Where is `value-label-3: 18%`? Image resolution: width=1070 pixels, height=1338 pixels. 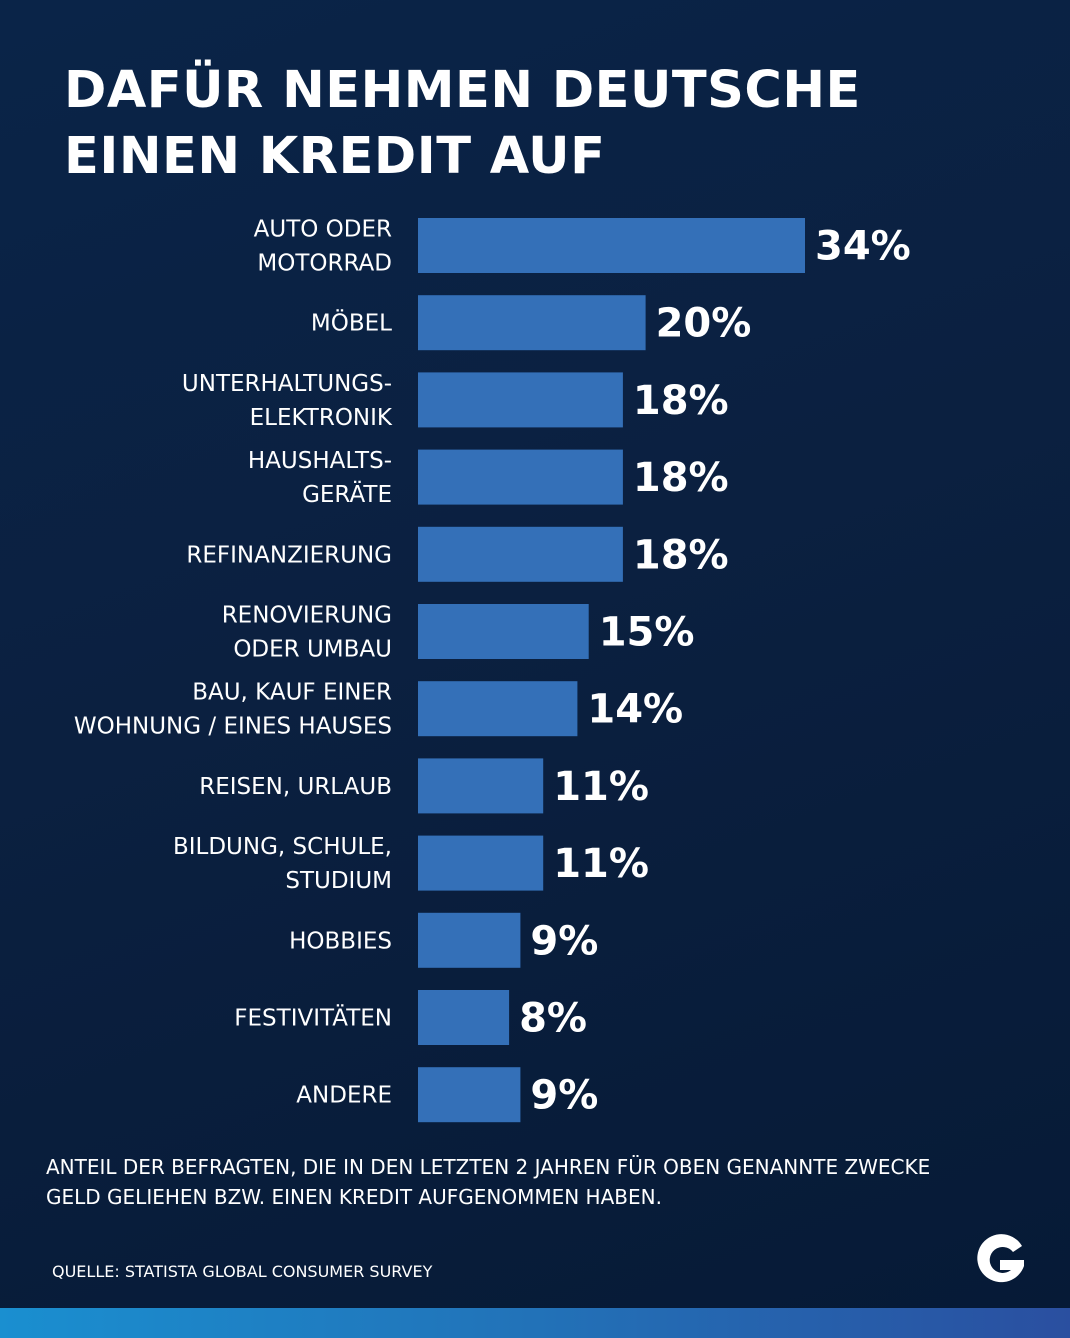 value-label-3: 18% is located at coordinates (681, 401).